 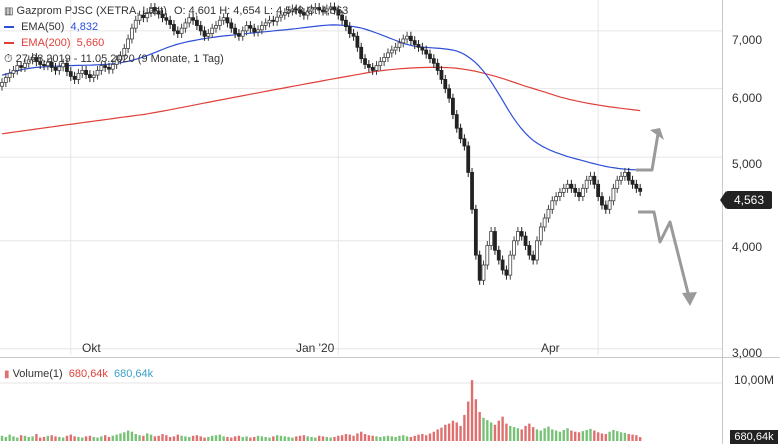 I want to click on ema200-label: EMA(200), so click(x=46, y=43).